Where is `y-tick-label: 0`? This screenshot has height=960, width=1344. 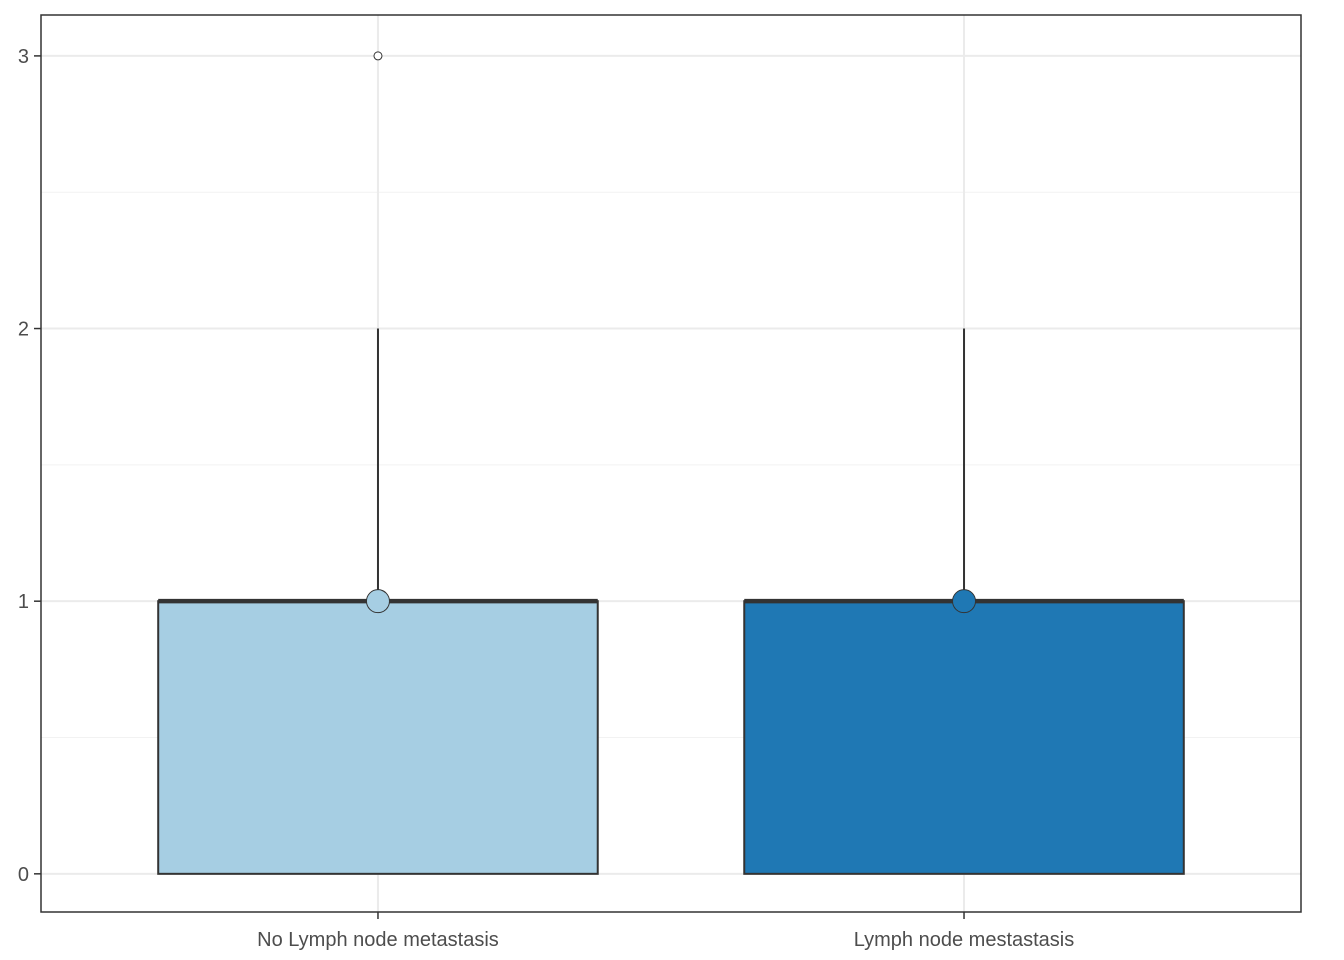 y-tick-label: 0 is located at coordinates (23, 875).